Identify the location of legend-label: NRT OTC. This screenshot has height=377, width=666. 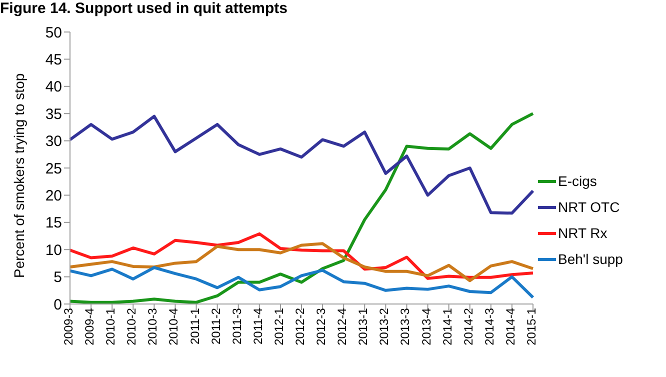
(589, 207).